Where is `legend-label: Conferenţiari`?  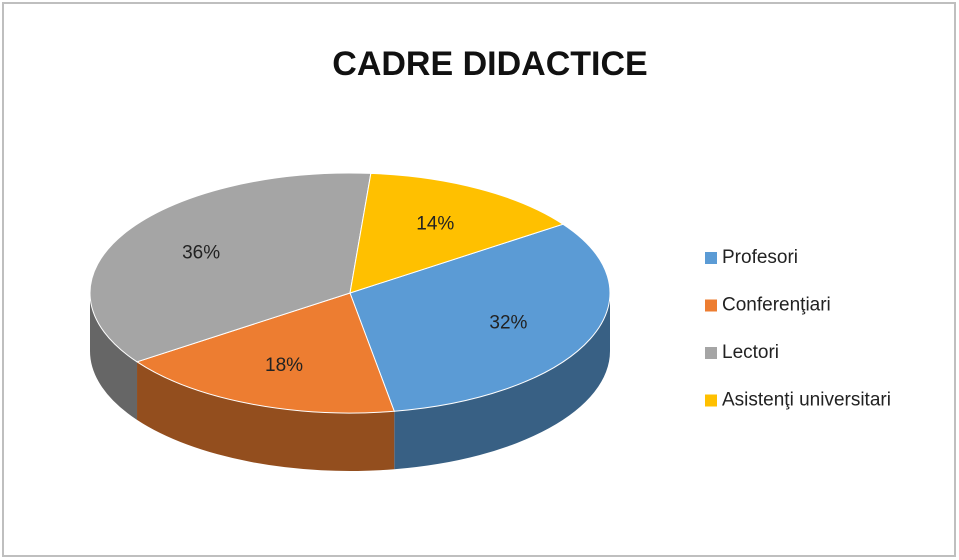 legend-label: Conferenţiari is located at coordinates (776, 305).